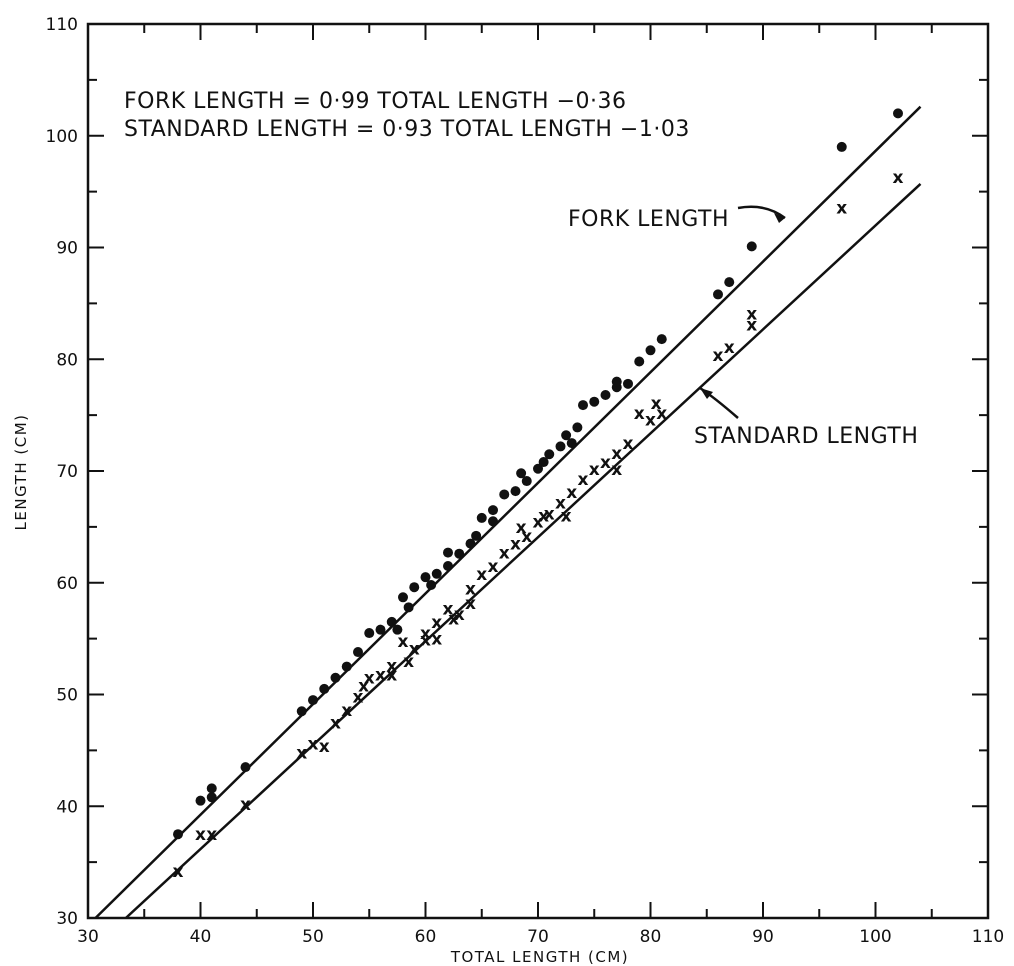 The width and height of the screenshot is (1014, 966). I want to click on y-axis-title: LENGTH (CM), so click(21, 472).